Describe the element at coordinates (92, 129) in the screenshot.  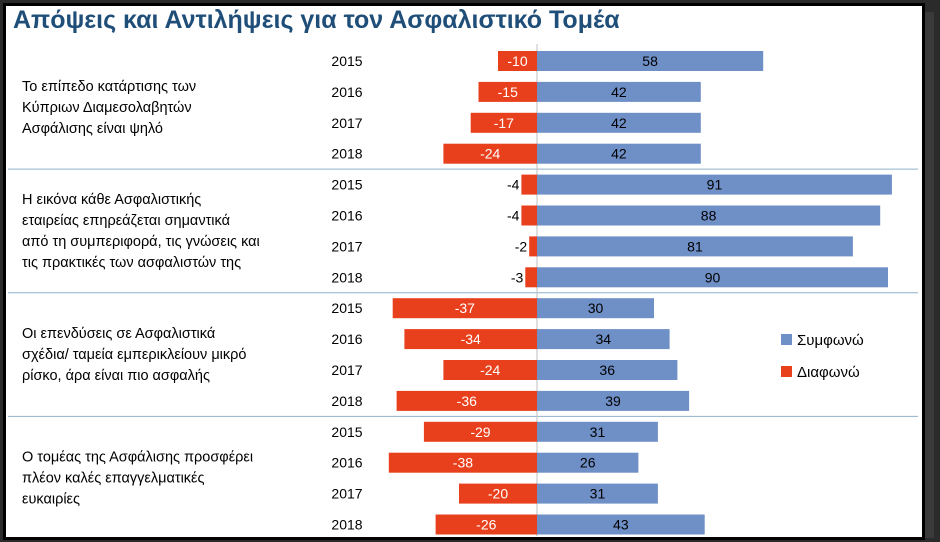
I see `question-line: Ασφάλισης είναι ψηλό` at that location.